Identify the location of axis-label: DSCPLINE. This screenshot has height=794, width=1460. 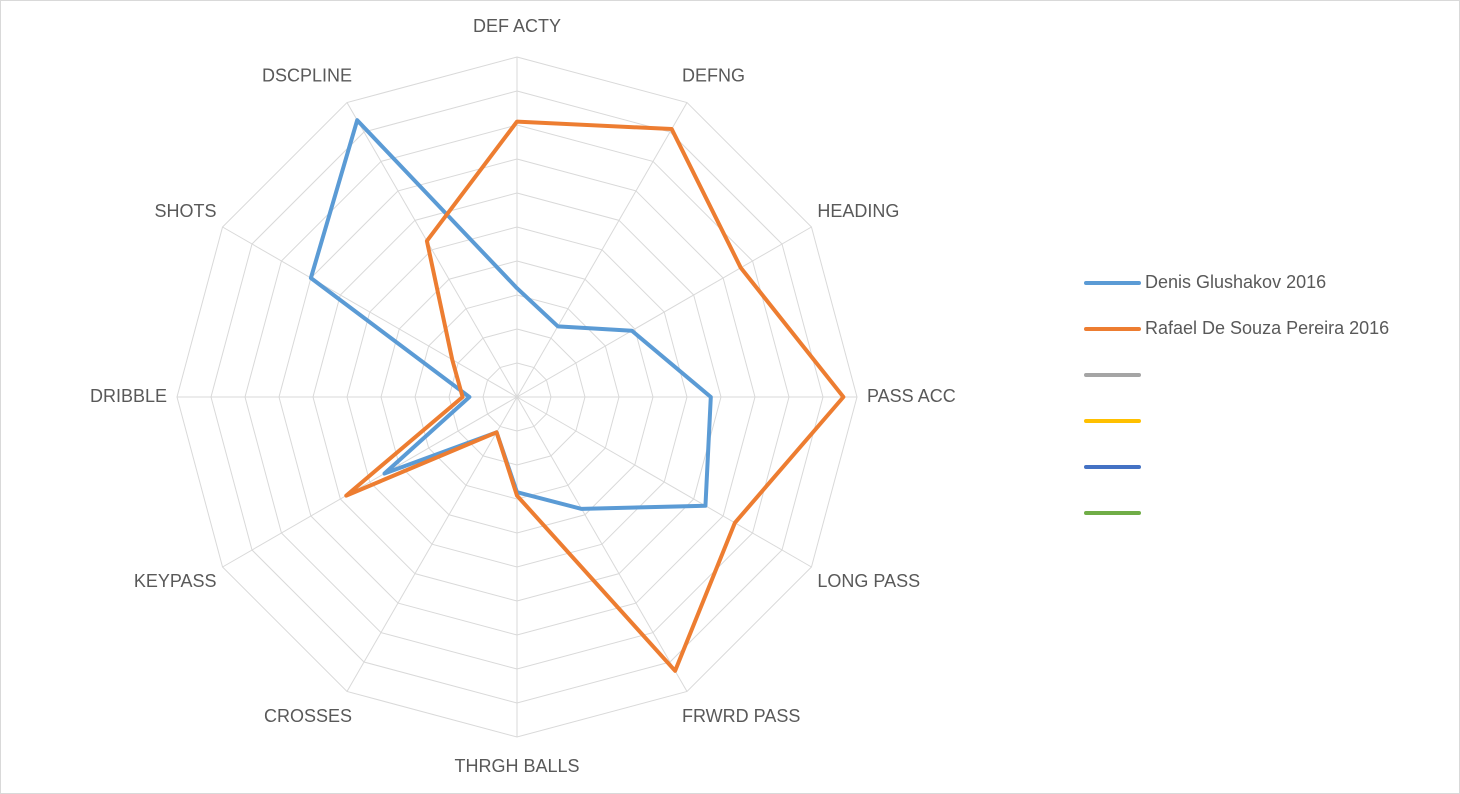
(307, 75).